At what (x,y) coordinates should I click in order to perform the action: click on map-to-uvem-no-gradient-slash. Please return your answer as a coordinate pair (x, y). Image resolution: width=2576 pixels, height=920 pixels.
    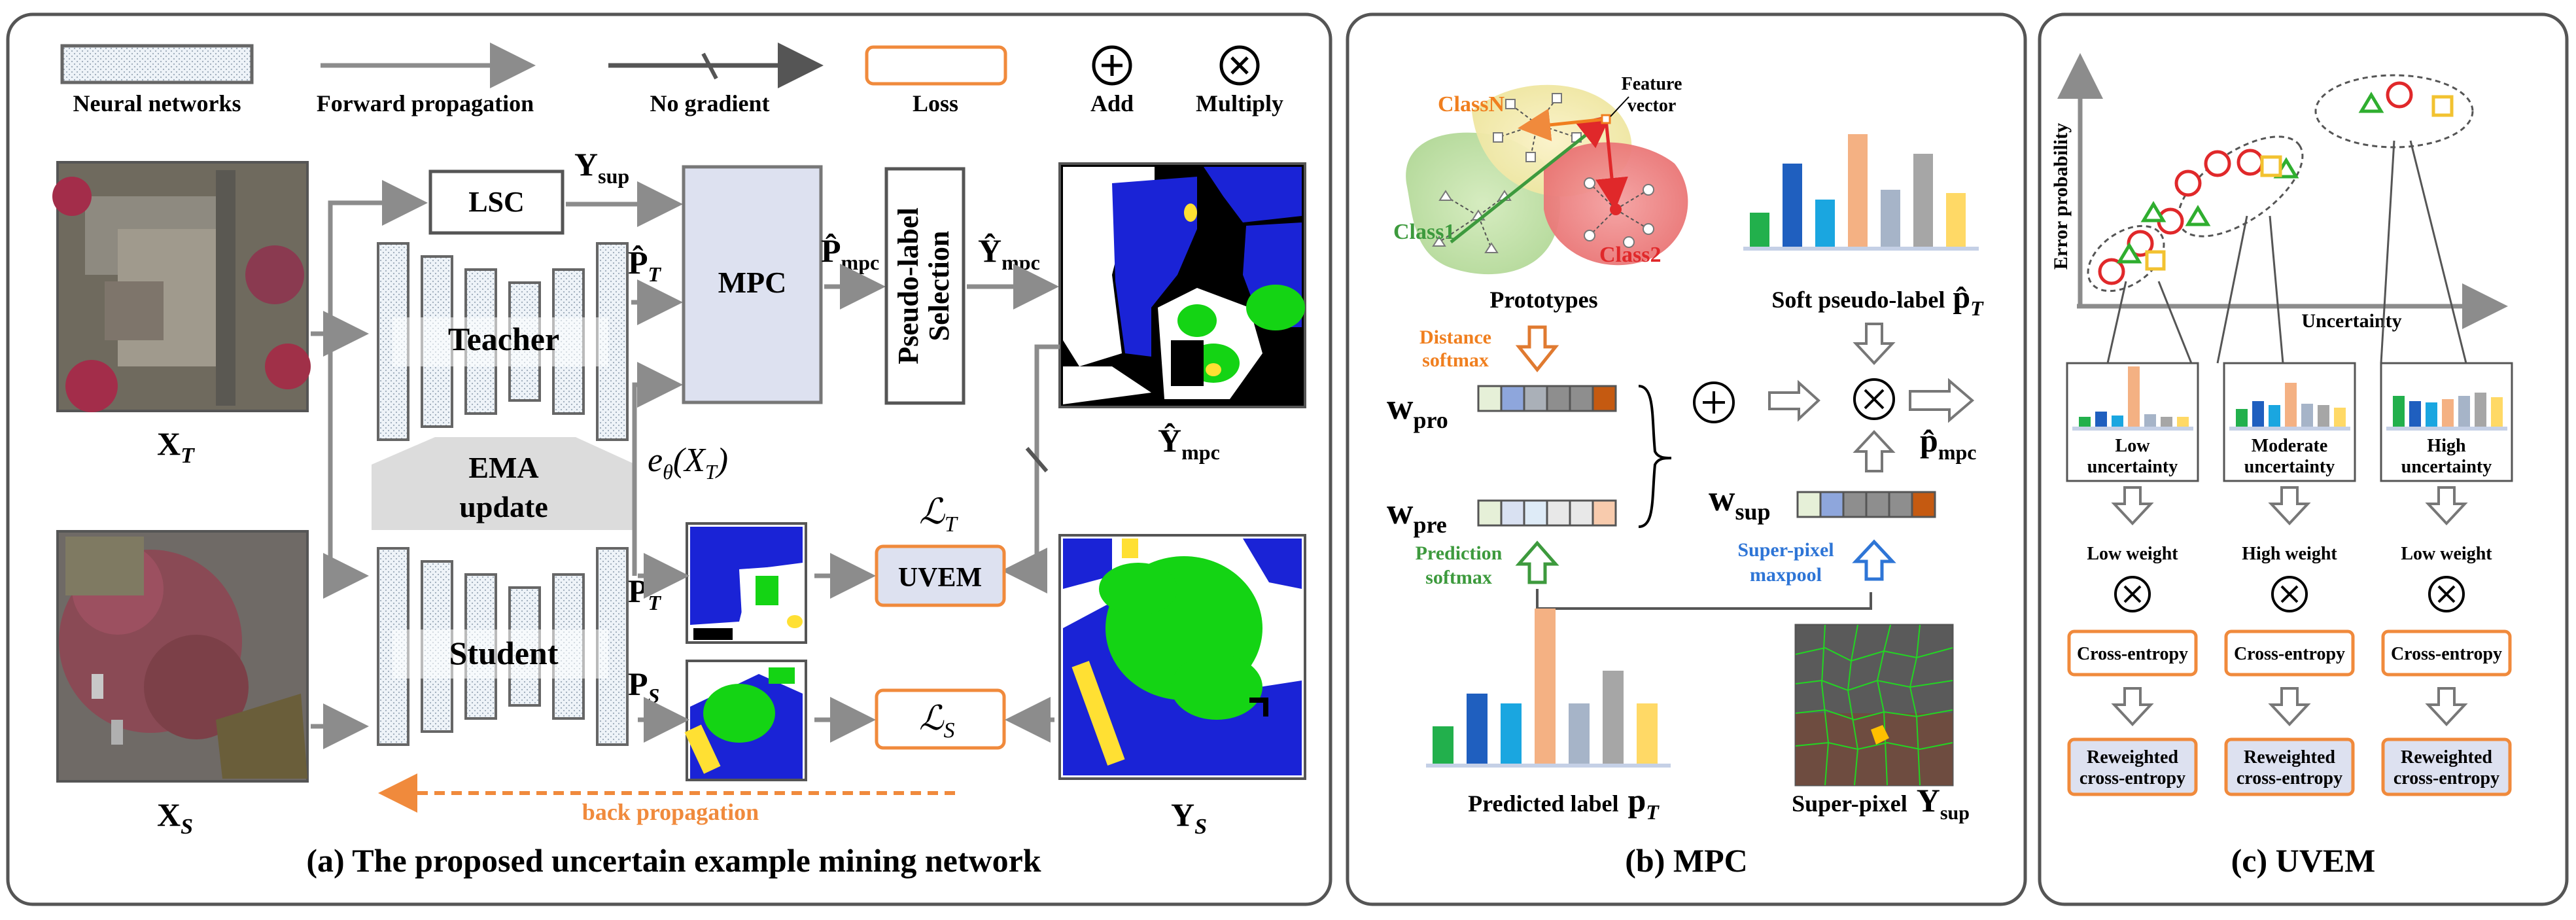
    Looking at the image, I should click on (1037, 459).